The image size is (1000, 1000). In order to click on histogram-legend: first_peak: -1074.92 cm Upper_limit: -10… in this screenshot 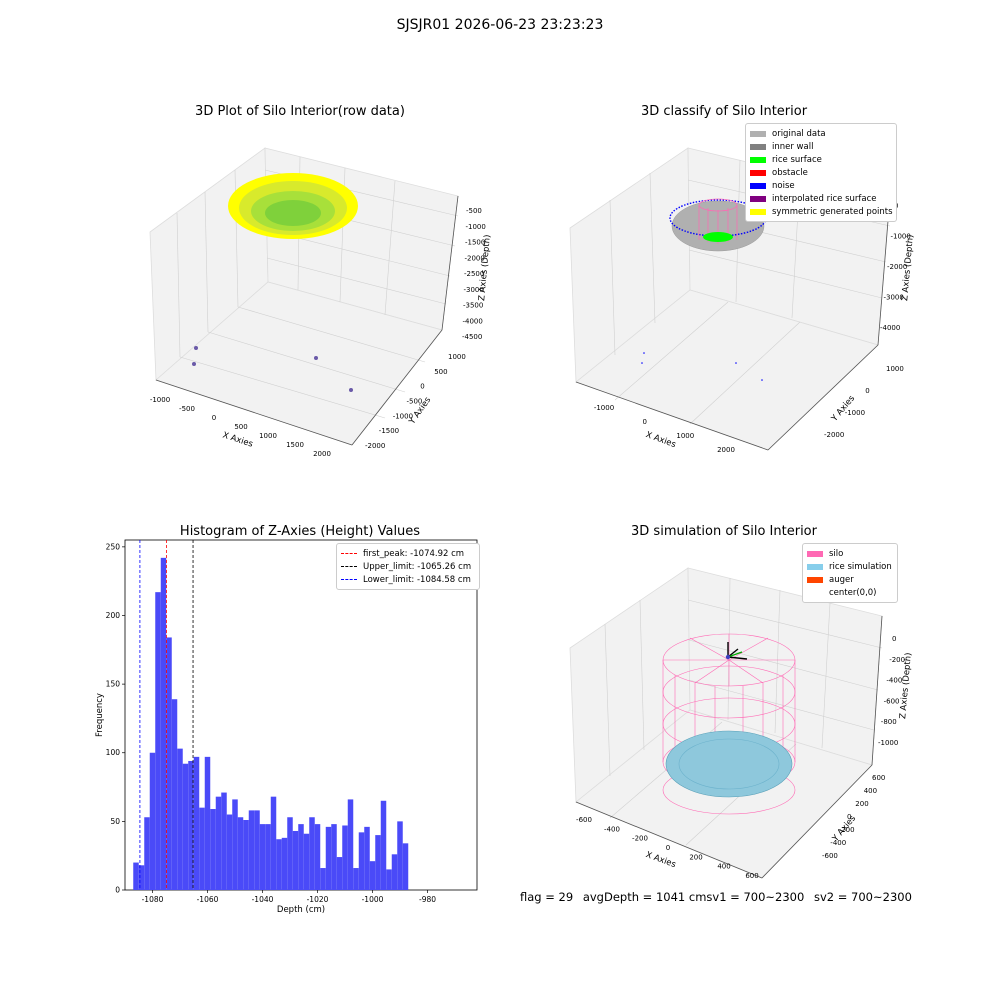, I will do `click(408, 566)`.